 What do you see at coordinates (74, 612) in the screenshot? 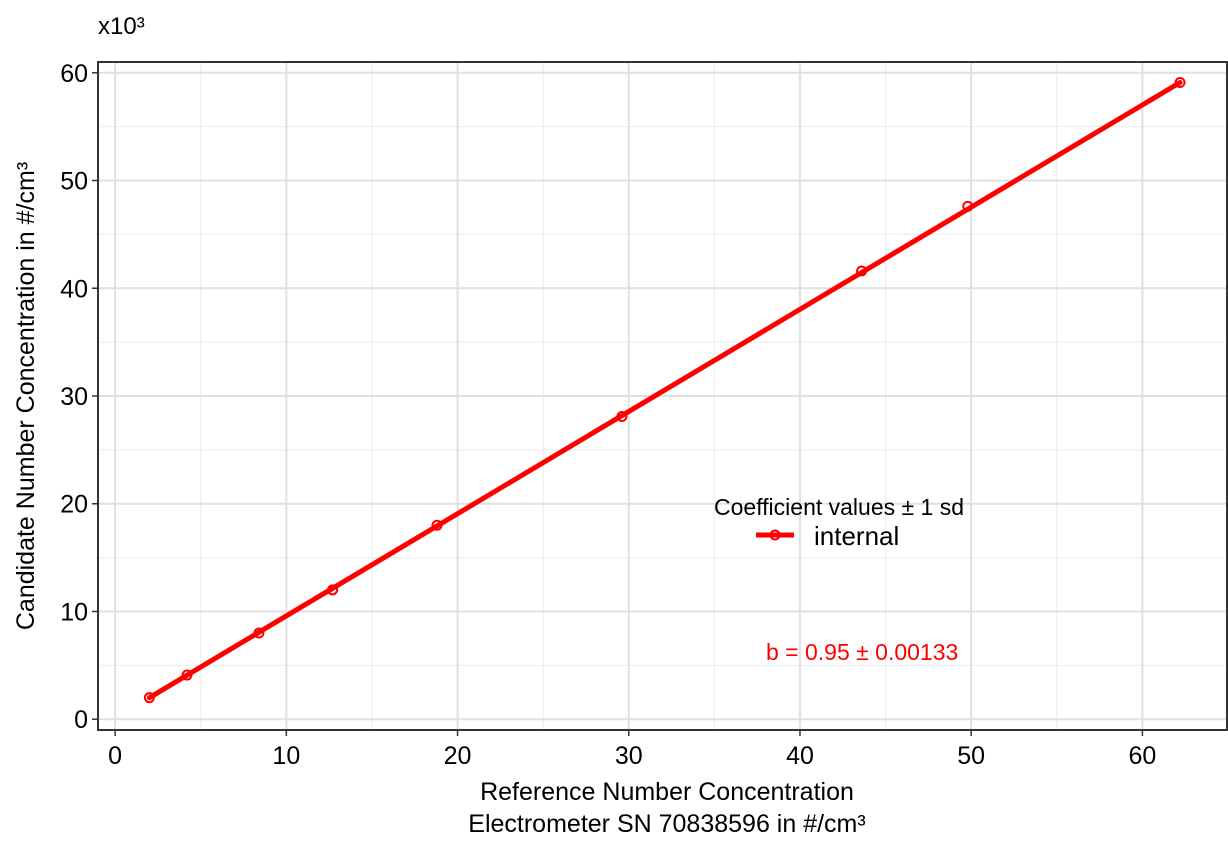
I see `y-tick-label: 10` at bounding box center [74, 612].